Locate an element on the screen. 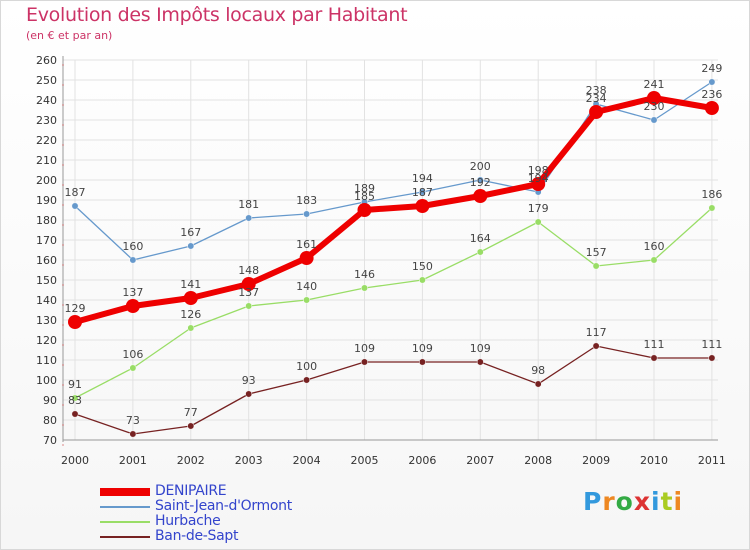 This screenshot has width=750, height=550. data-label: 192 is located at coordinates (480, 182).